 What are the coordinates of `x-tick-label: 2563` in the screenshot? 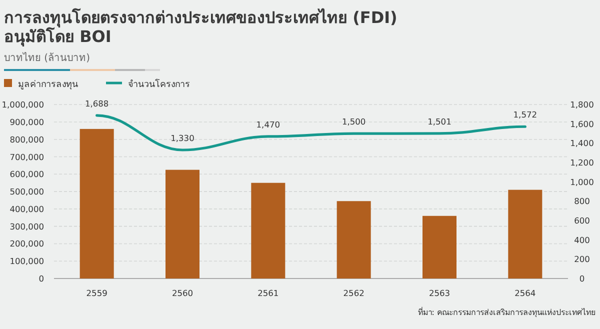 It's located at (439, 293).